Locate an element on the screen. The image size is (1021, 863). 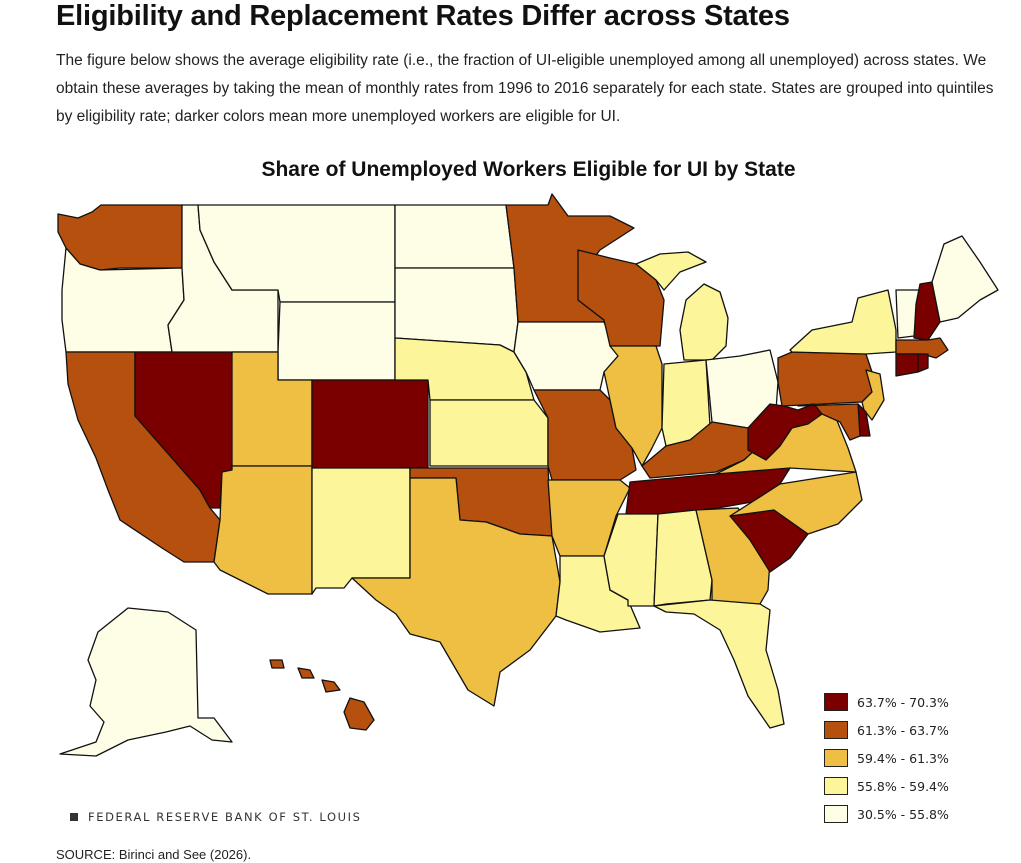
state-me is located at coordinates (965, 279).